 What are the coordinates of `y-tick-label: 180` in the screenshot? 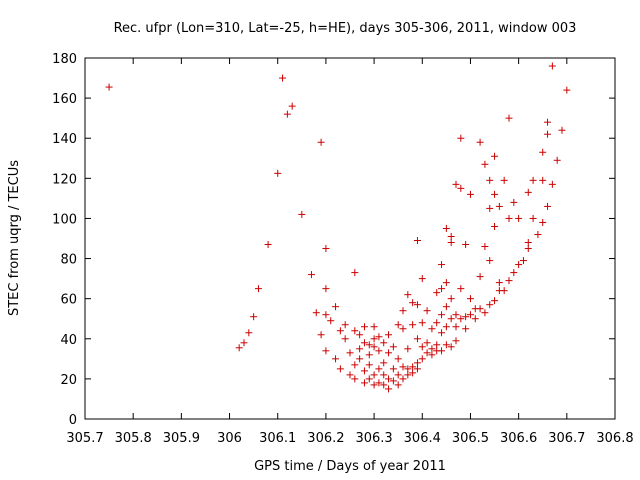 It's located at (64, 59).